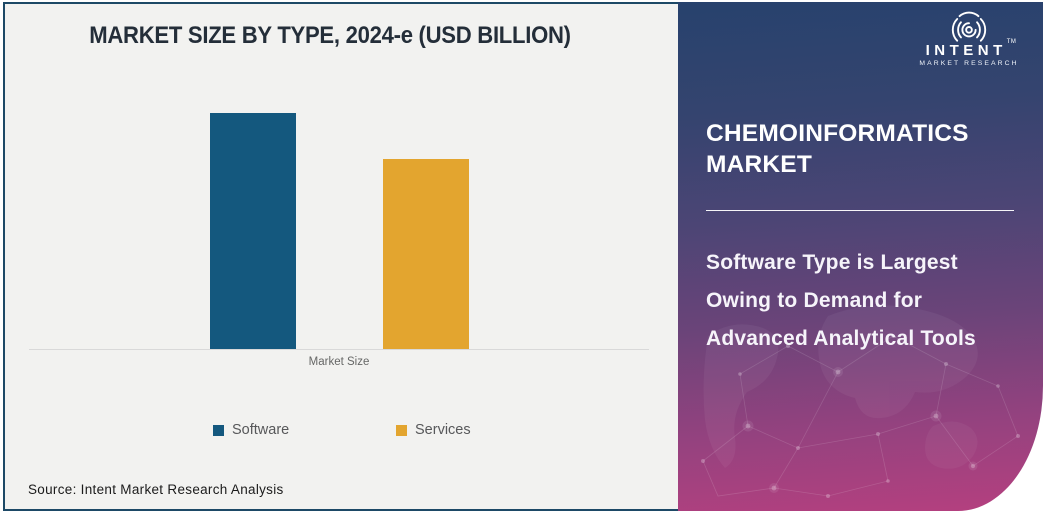  I want to click on intent-logo-signal-icon, so click(969, 26).